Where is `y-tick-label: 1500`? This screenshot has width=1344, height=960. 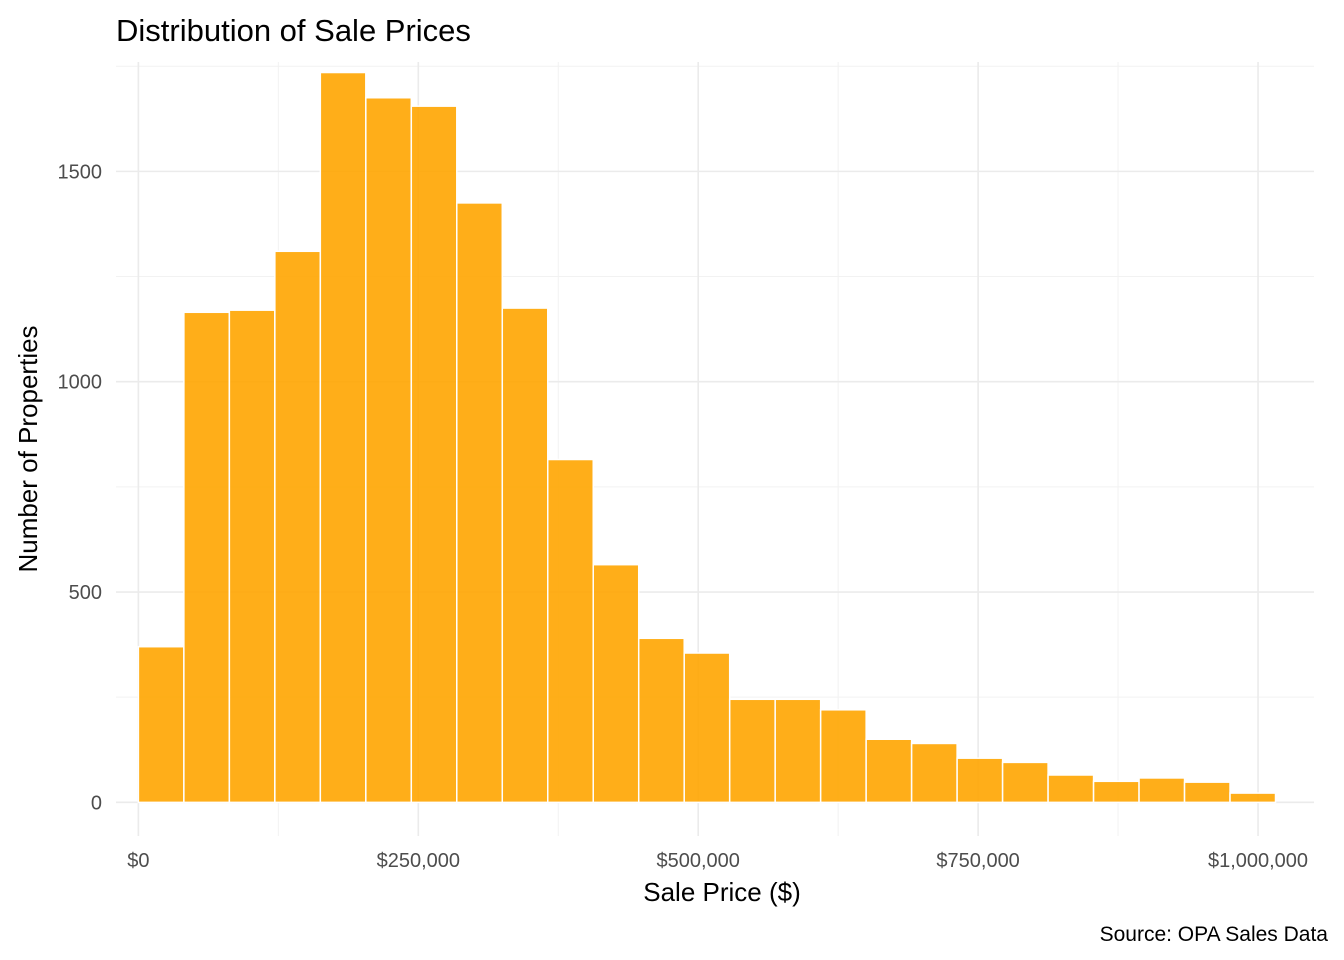 y-tick-label: 1500 is located at coordinates (80, 172).